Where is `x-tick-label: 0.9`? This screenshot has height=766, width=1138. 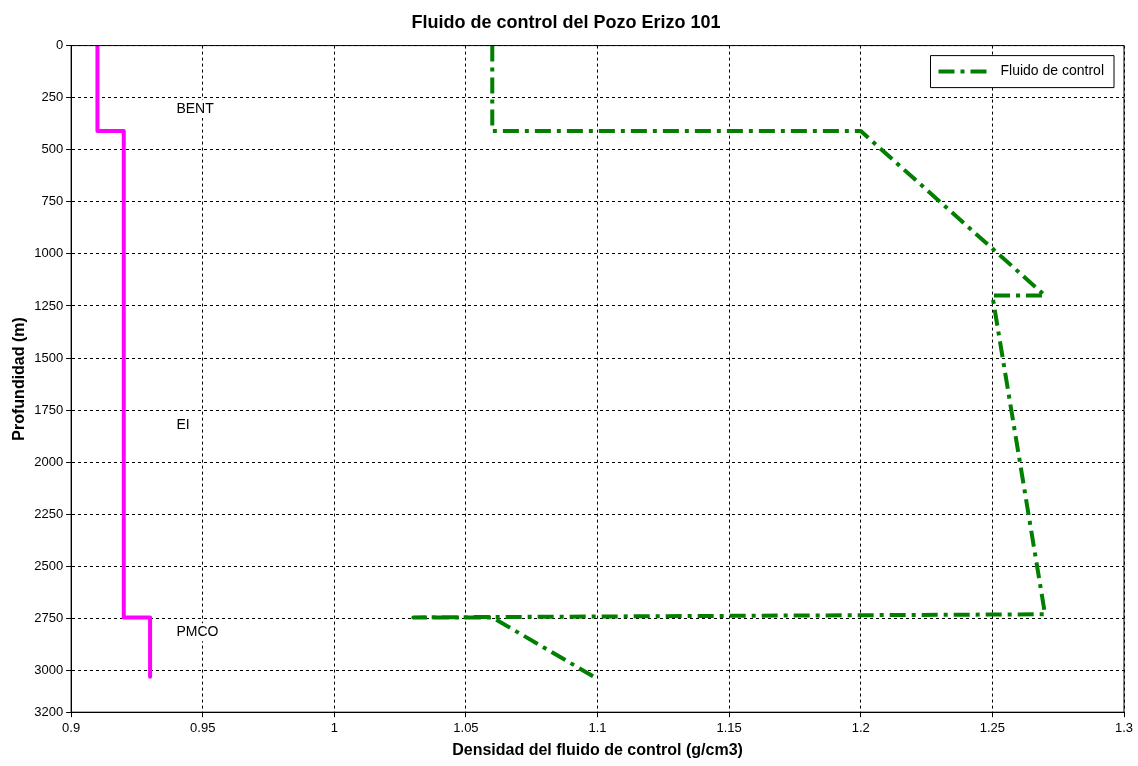
x-tick-label: 0.9 is located at coordinates (71, 727).